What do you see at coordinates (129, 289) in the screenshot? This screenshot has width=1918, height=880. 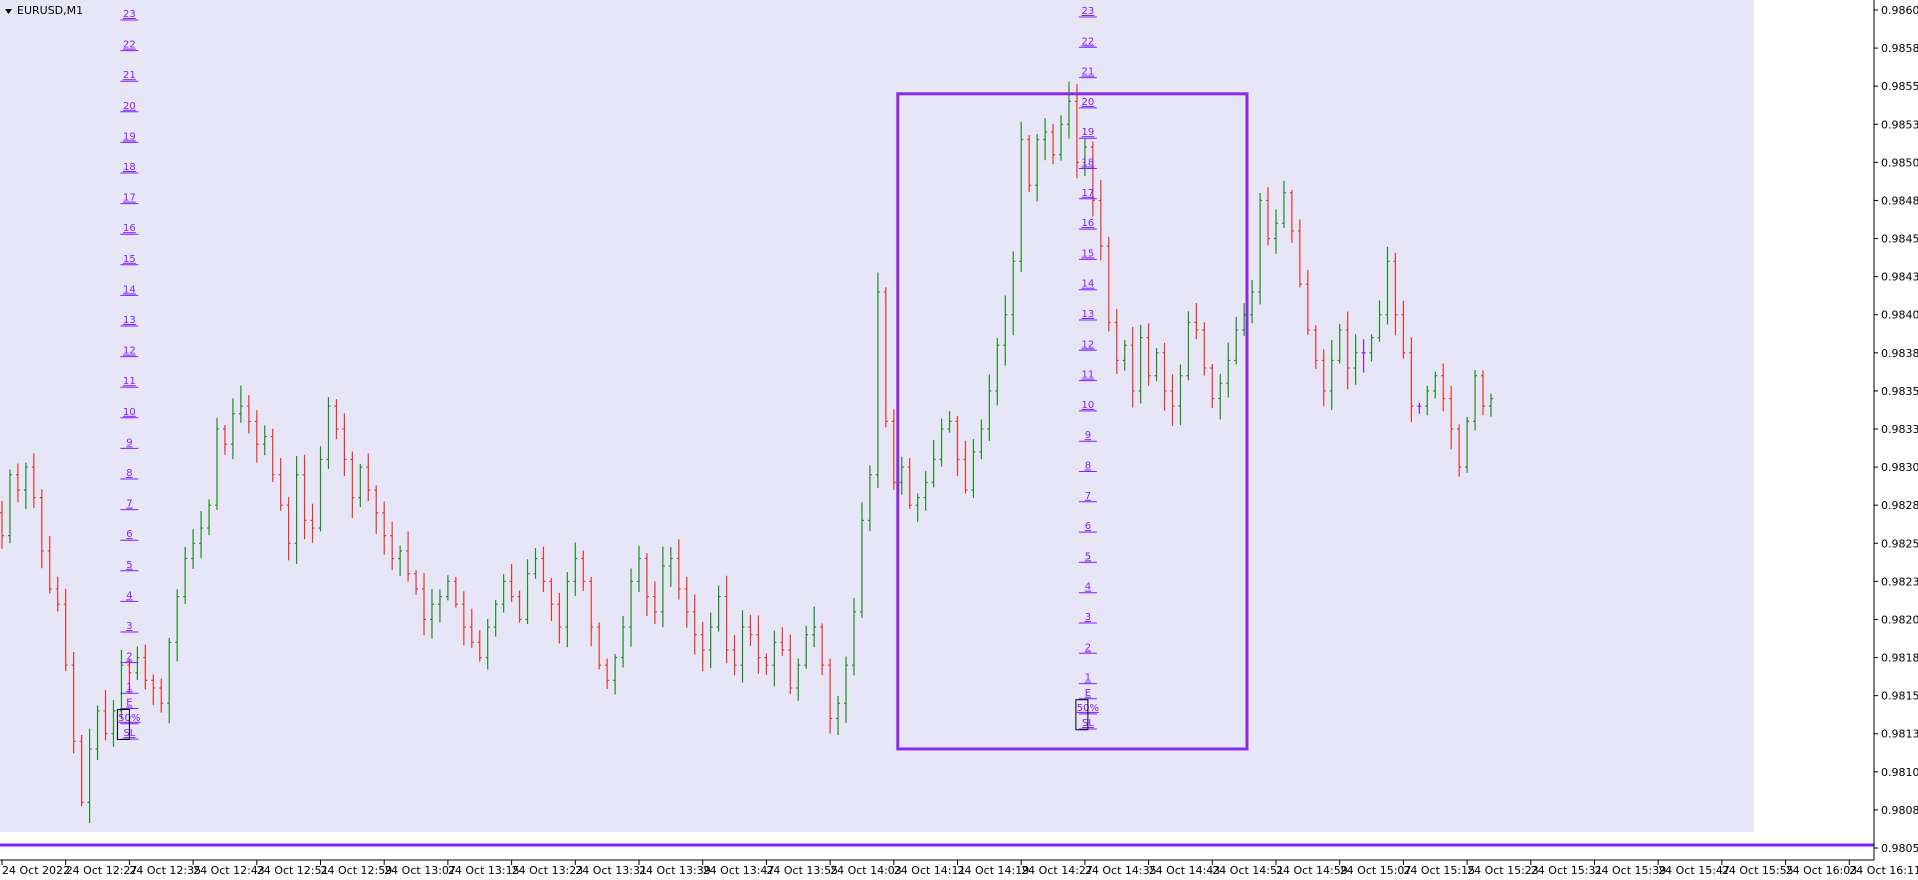 I see `level-label: 14` at bounding box center [129, 289].